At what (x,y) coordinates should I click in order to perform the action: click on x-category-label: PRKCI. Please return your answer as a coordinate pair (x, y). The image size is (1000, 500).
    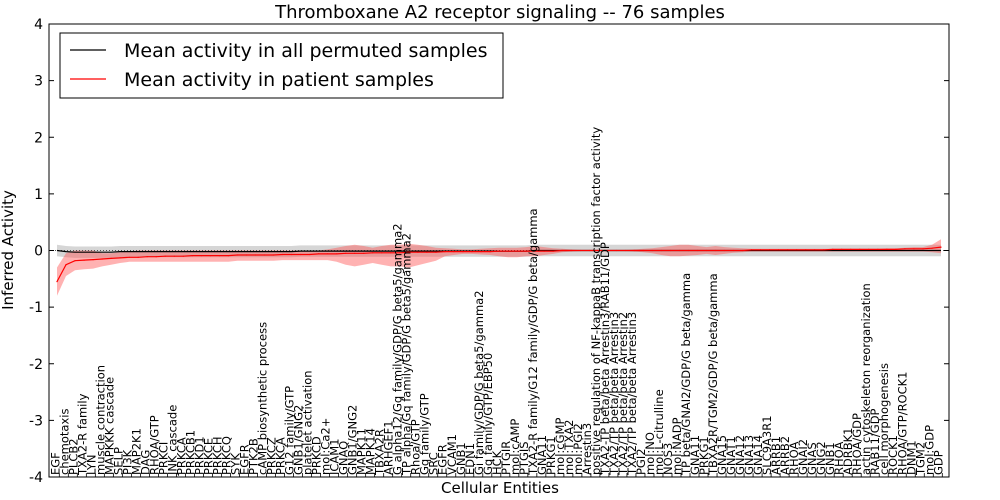
    Looking at the image, I should click on (163, 458).